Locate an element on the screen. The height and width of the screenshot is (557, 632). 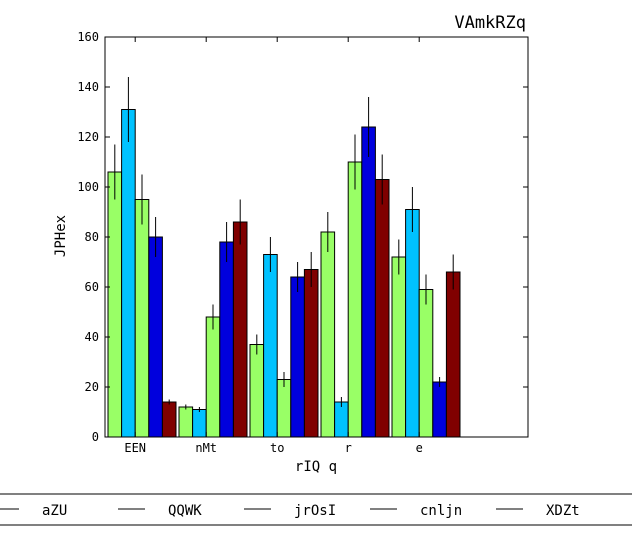
x-tick-label: r is located at coordinates (348, 448).